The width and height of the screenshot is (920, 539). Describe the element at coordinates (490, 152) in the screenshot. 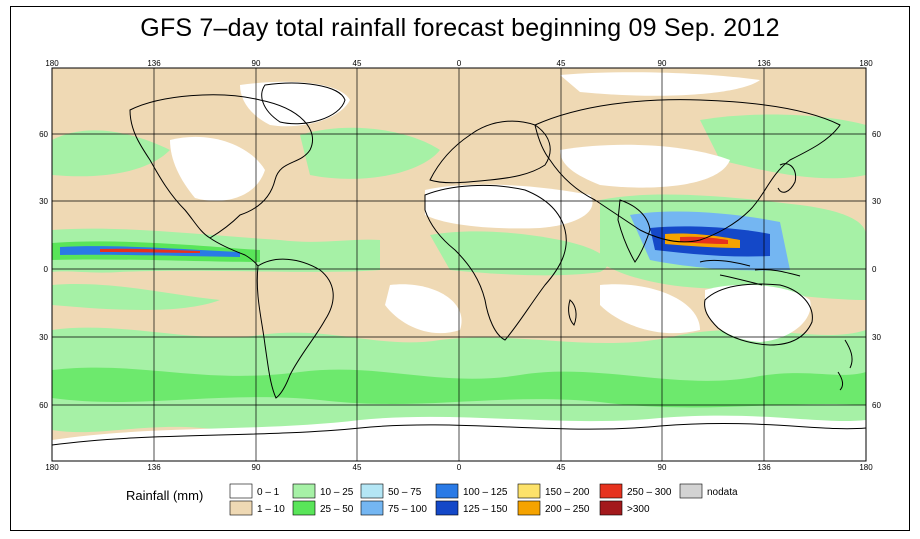

I see `europe-outline` at that location.